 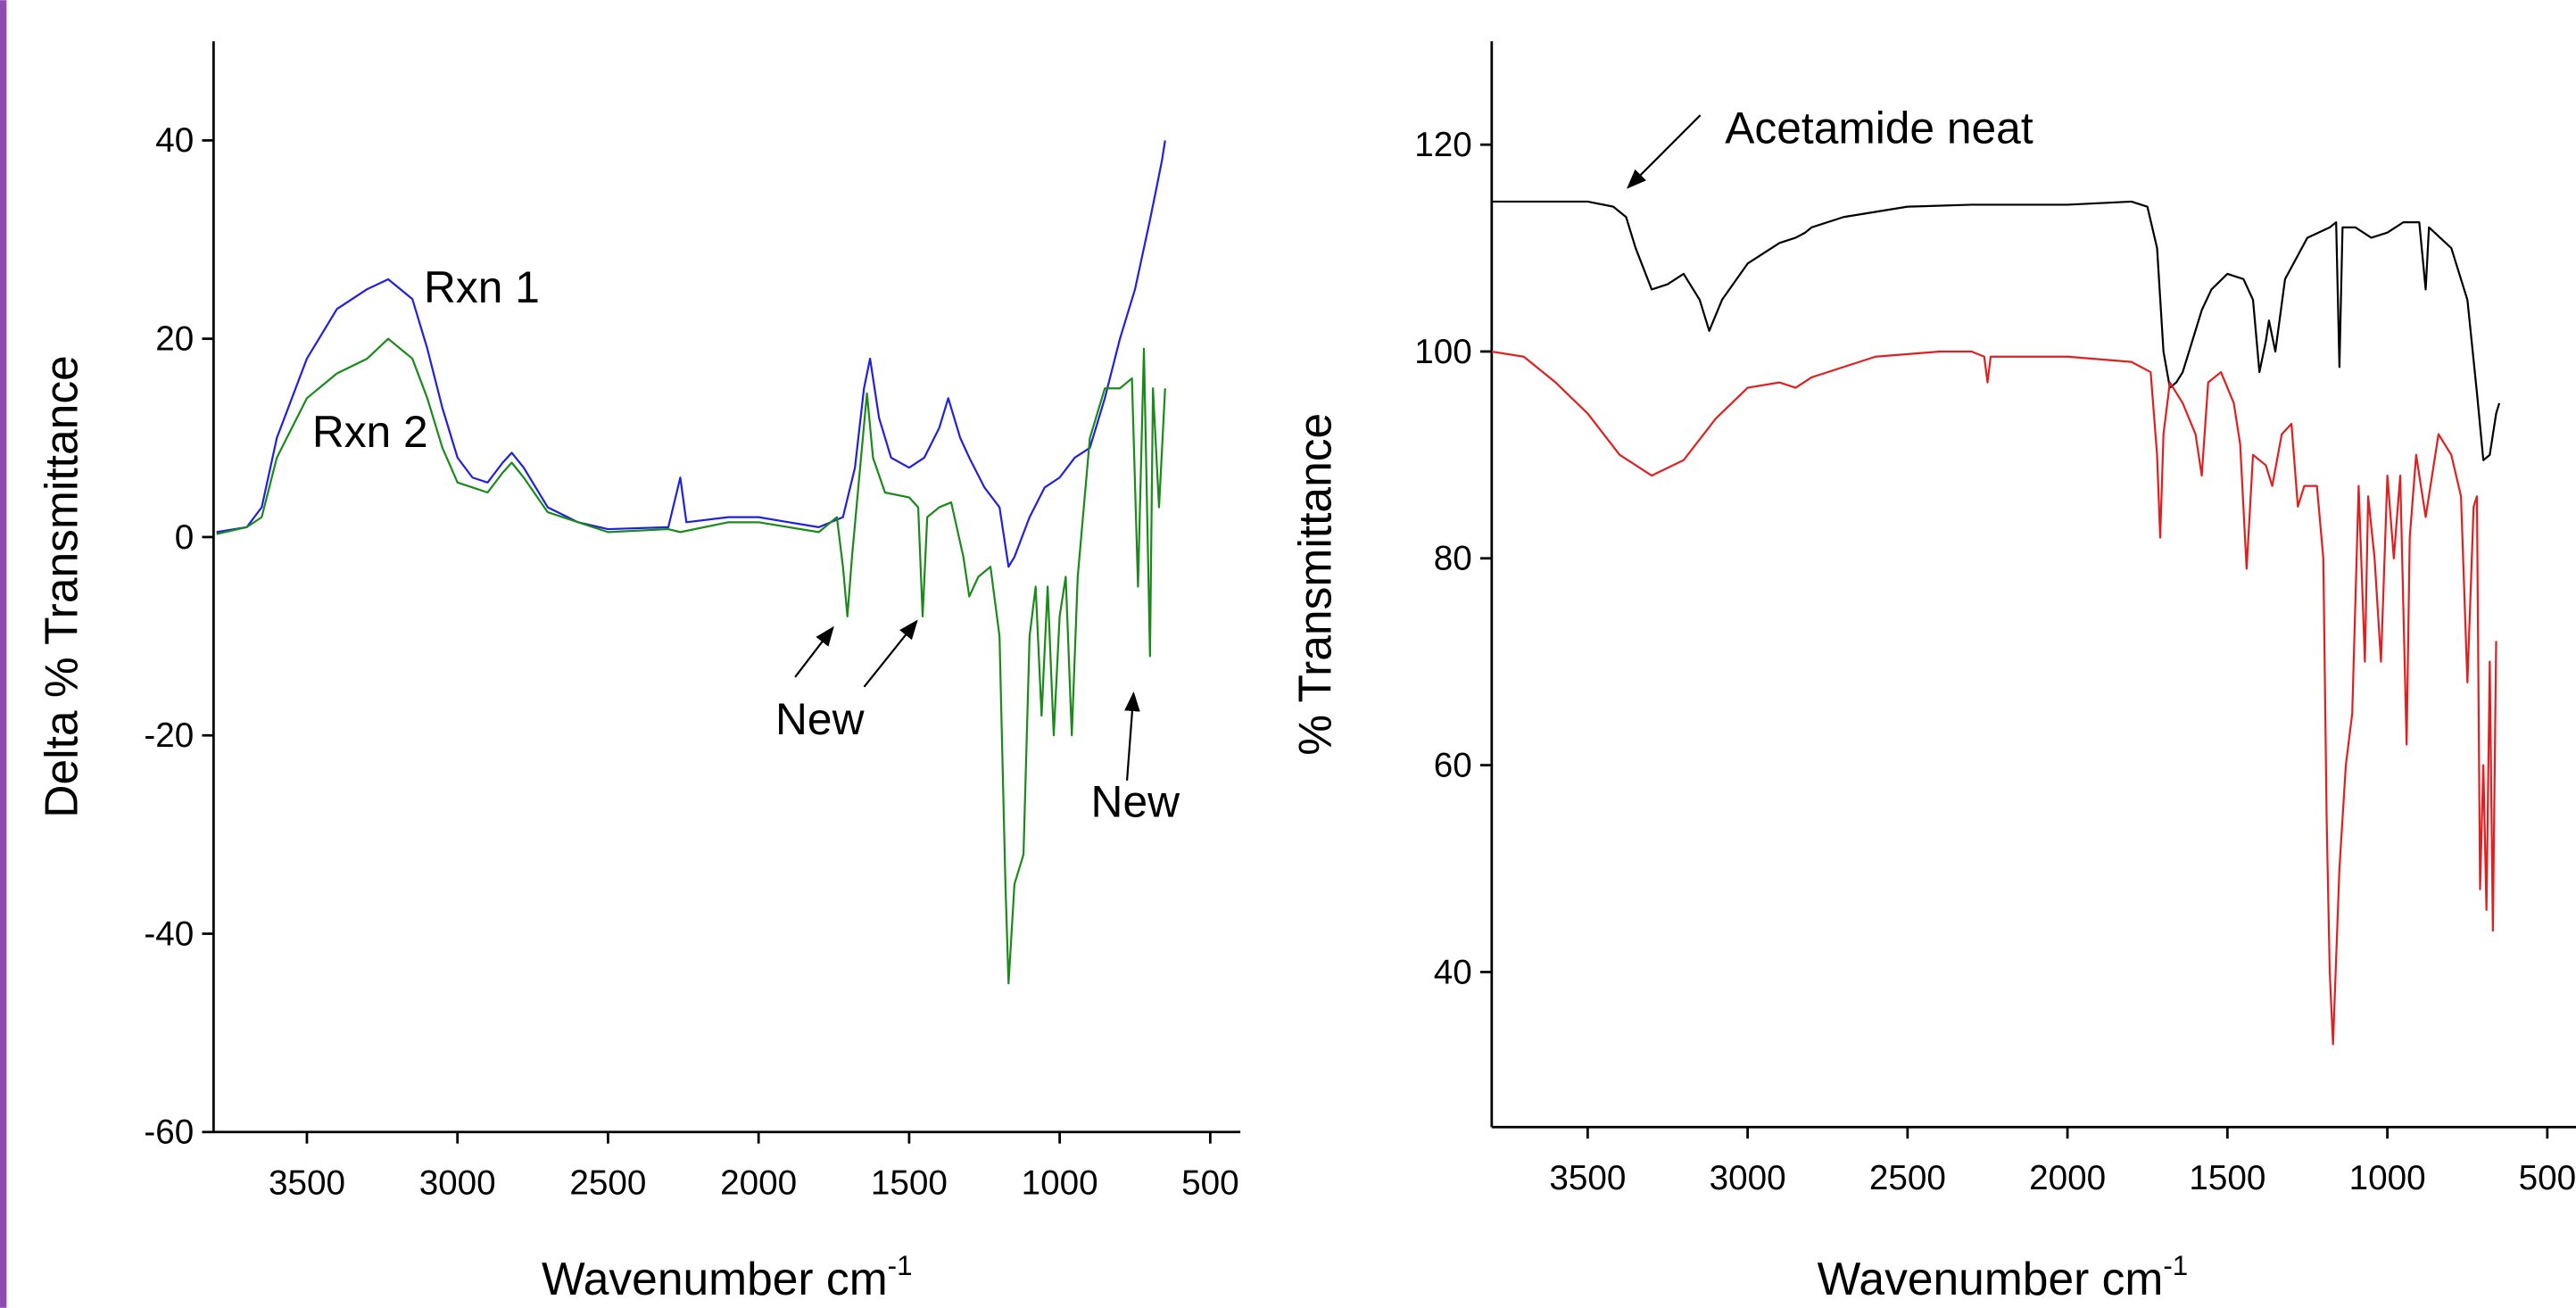 What do you see at coordinates (169, 934) in the screenshot?
I see `y-tick-label: -40` at bounding box center [169, 934].